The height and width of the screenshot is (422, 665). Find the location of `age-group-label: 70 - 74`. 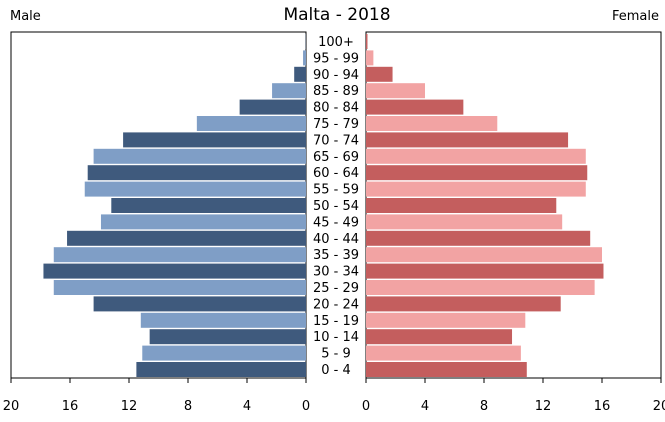

age-group-label: 70 - 74 is located at coordinates (336, 140).